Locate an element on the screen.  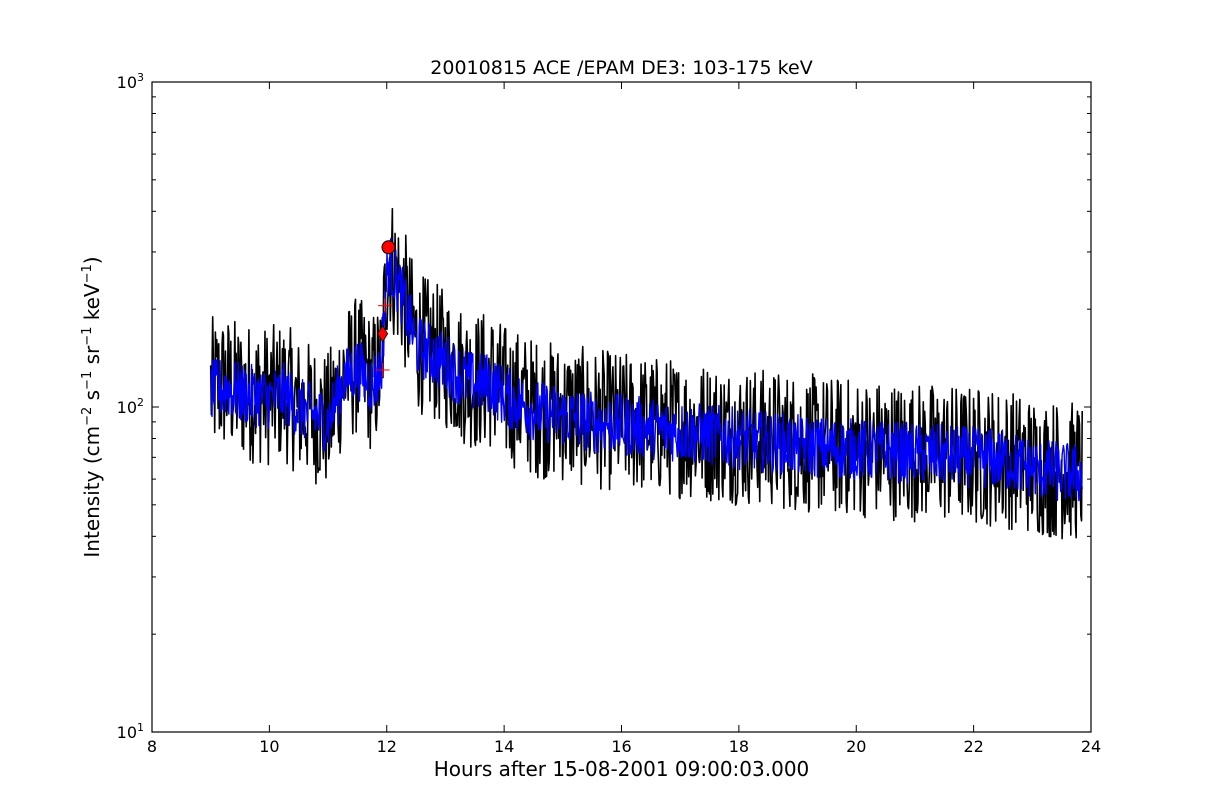
x-tick-label: 20 is located at coordinates (856, 746).